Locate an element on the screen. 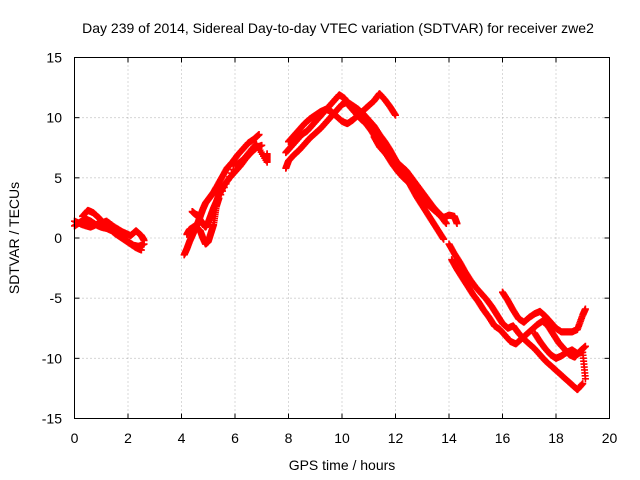 Image resolution: width=640 pixels, height=480 pixels. x-tick-label: 4 is located at coordinates (182, 438).